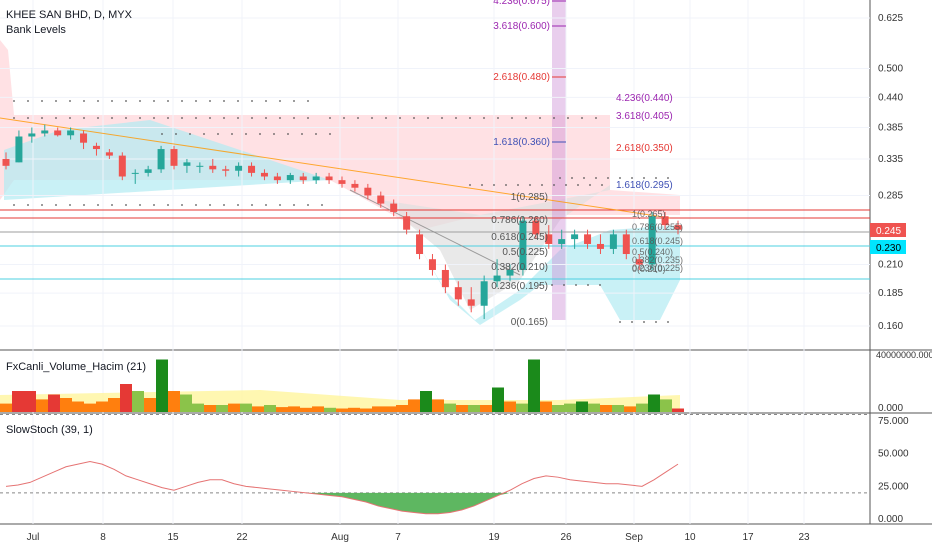  I want to click on fib-label-top: 2.618(0.480), so click(521, 77).